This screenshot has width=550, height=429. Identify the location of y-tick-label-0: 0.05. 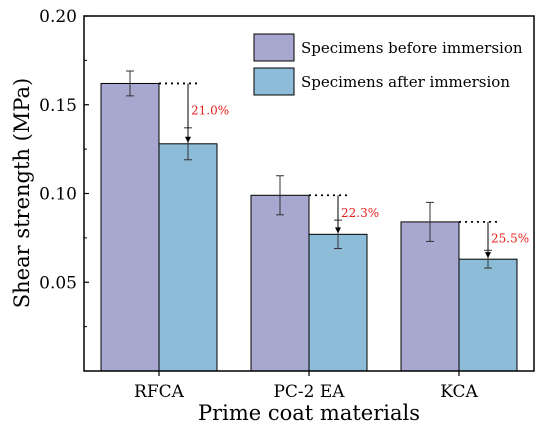
(58, 283).